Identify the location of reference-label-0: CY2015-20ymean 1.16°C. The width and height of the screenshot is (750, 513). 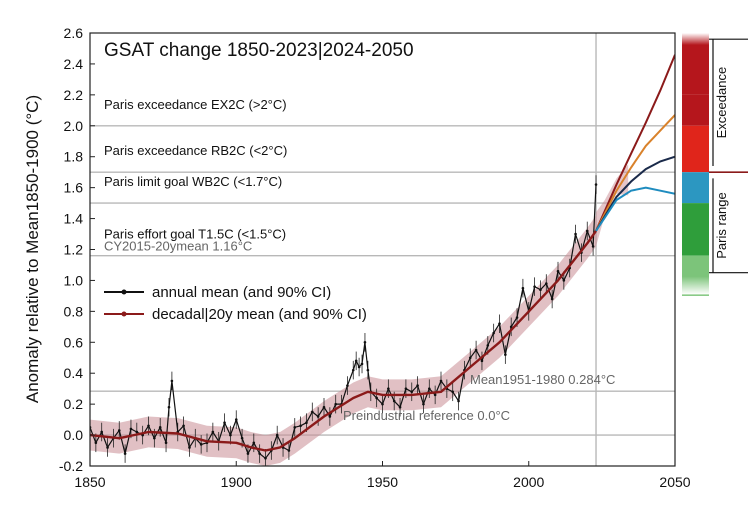
(178, 246).